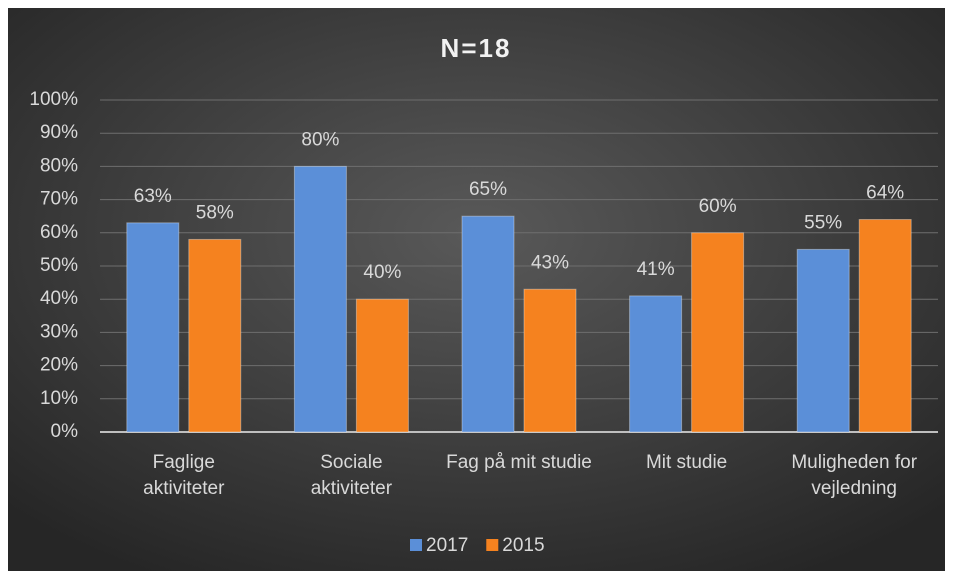  Describe the element at coordinates (854, 475) in the screenshot. I see `x-tick-label: Muligheden for vejledning` at that location.